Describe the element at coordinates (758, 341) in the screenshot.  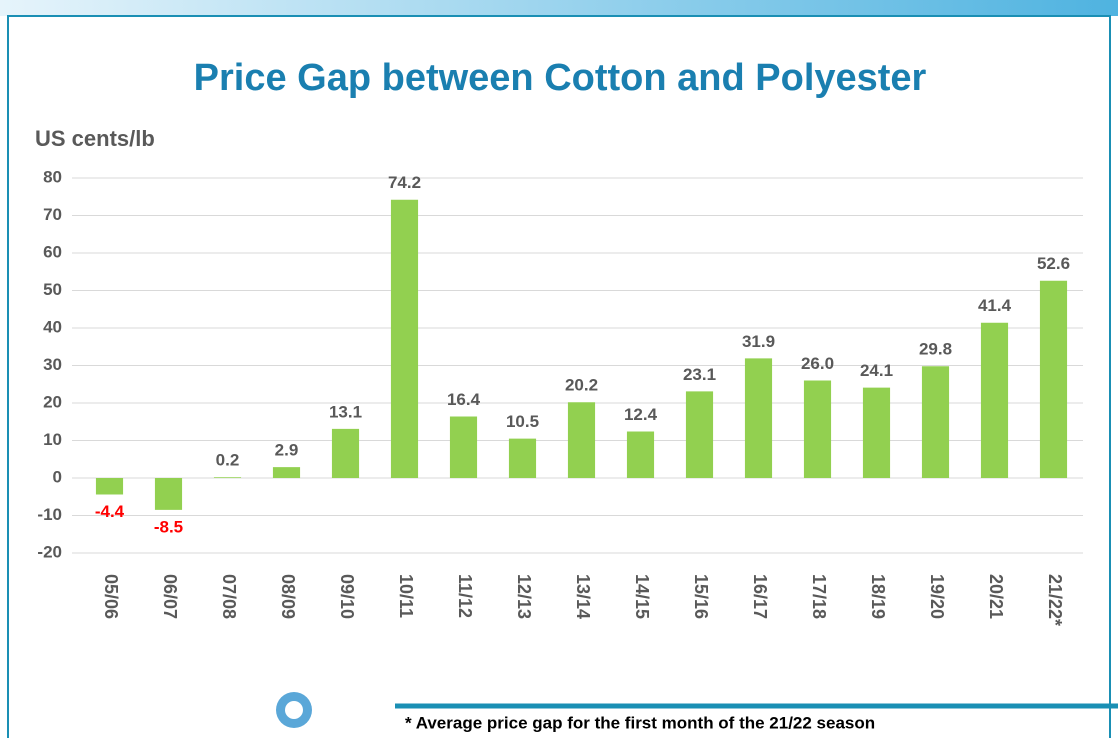
I see `value-label: 31.9` at that location.